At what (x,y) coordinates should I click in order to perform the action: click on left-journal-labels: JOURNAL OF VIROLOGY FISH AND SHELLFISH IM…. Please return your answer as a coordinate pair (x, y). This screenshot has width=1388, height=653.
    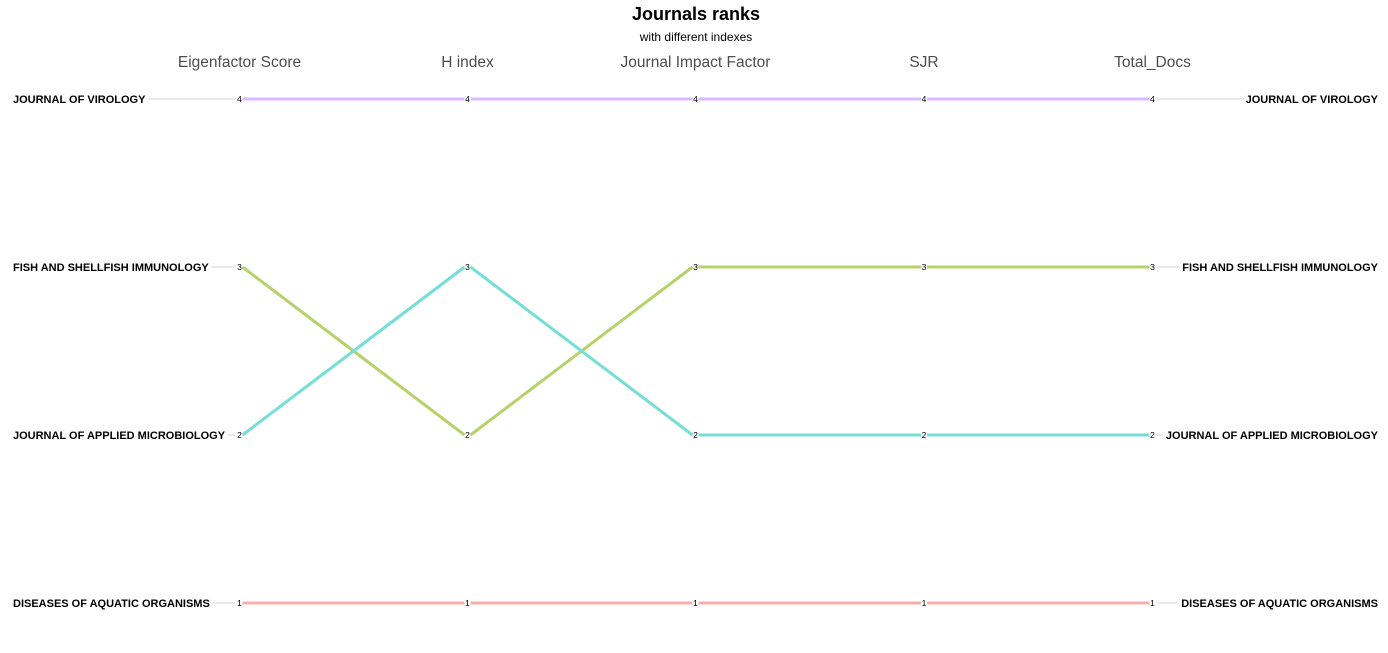
    Looking at the image, I should click on (119, 352).